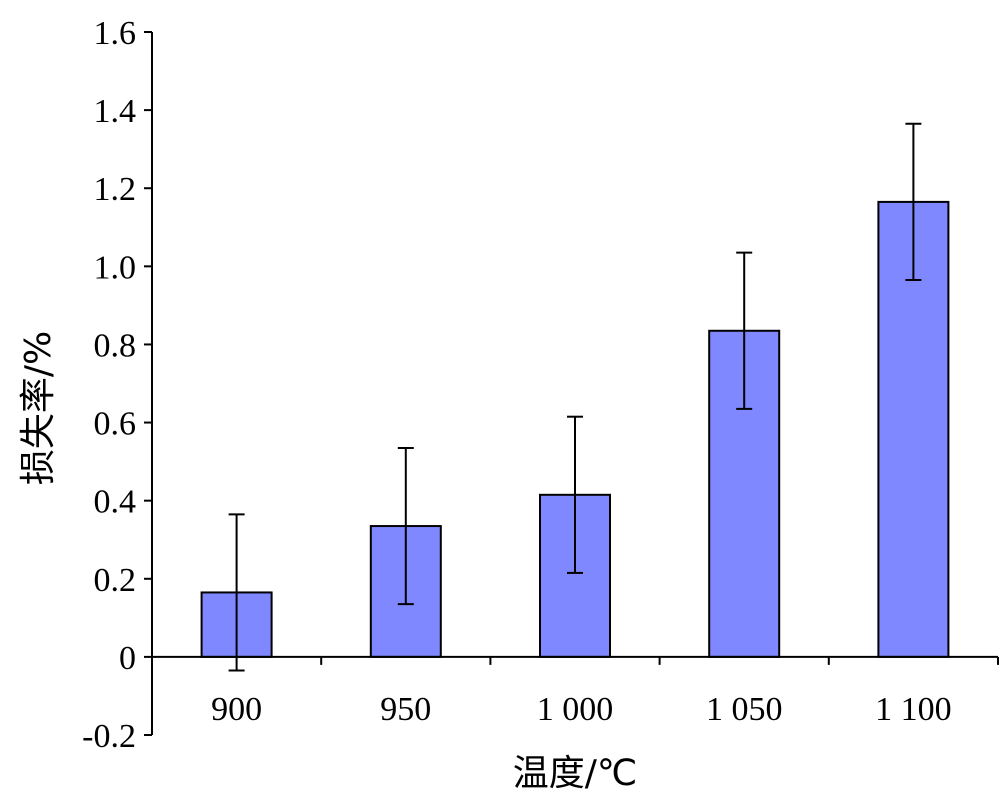 Image resolution: width=1000 pixels, height=799 pixels. What do you see at coordinates (575, 709) in the screenshot?
I see `x-tick-label: 1 000` at bounding box center [575, 709].